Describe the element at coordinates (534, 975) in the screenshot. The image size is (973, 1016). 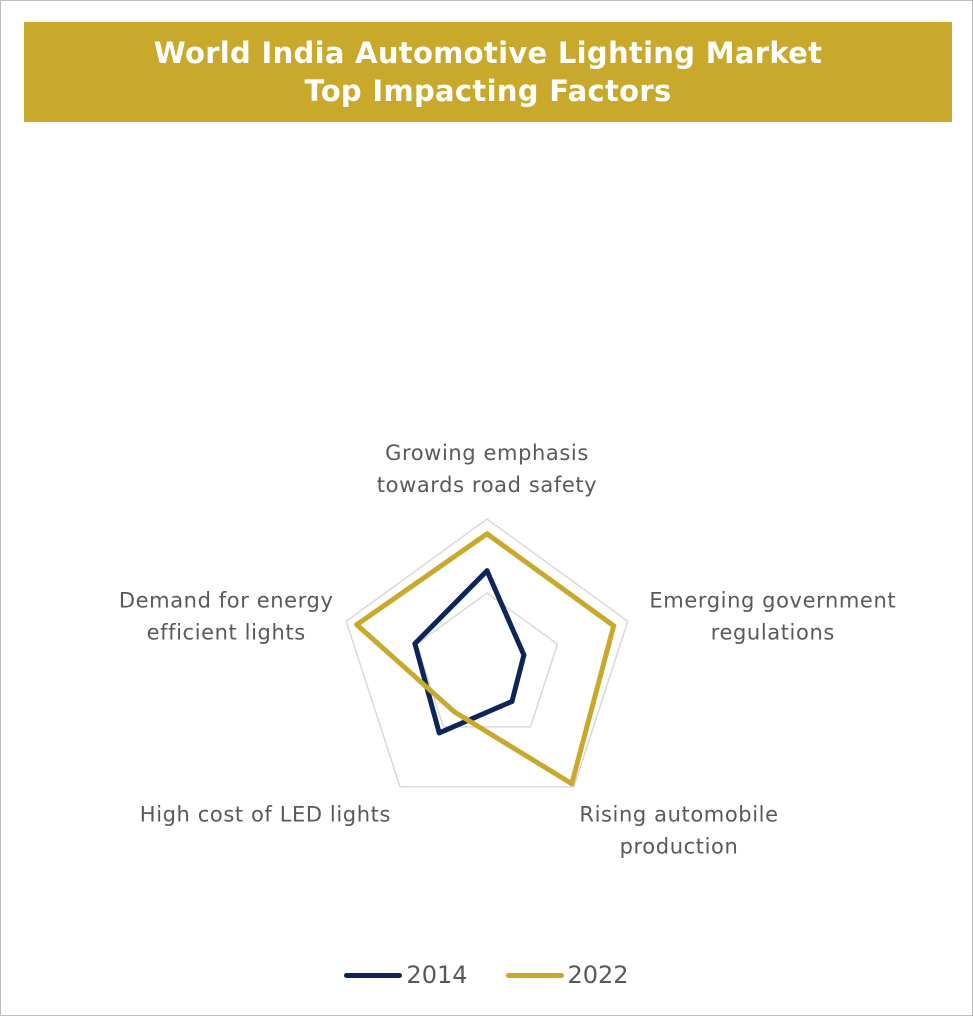
I see `legend-swatch-2022` at that location.